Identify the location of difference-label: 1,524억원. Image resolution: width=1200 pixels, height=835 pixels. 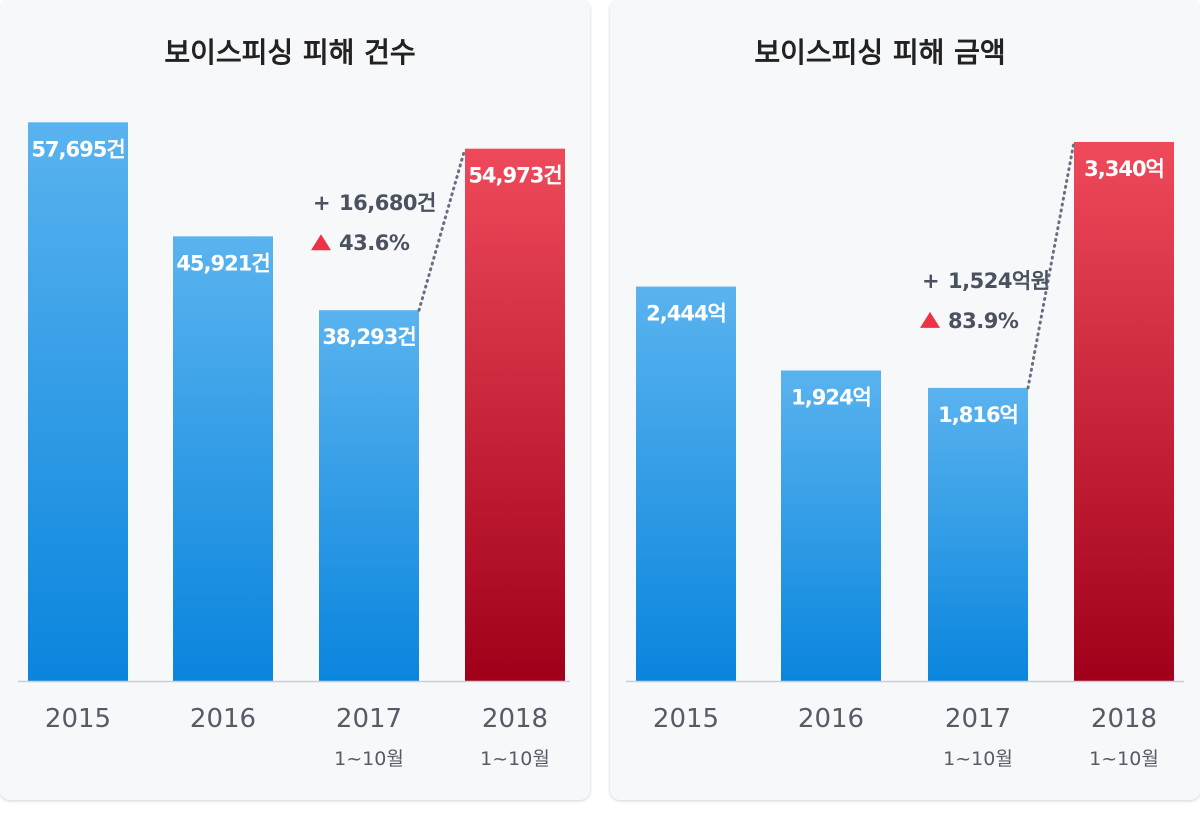
(999, 281).